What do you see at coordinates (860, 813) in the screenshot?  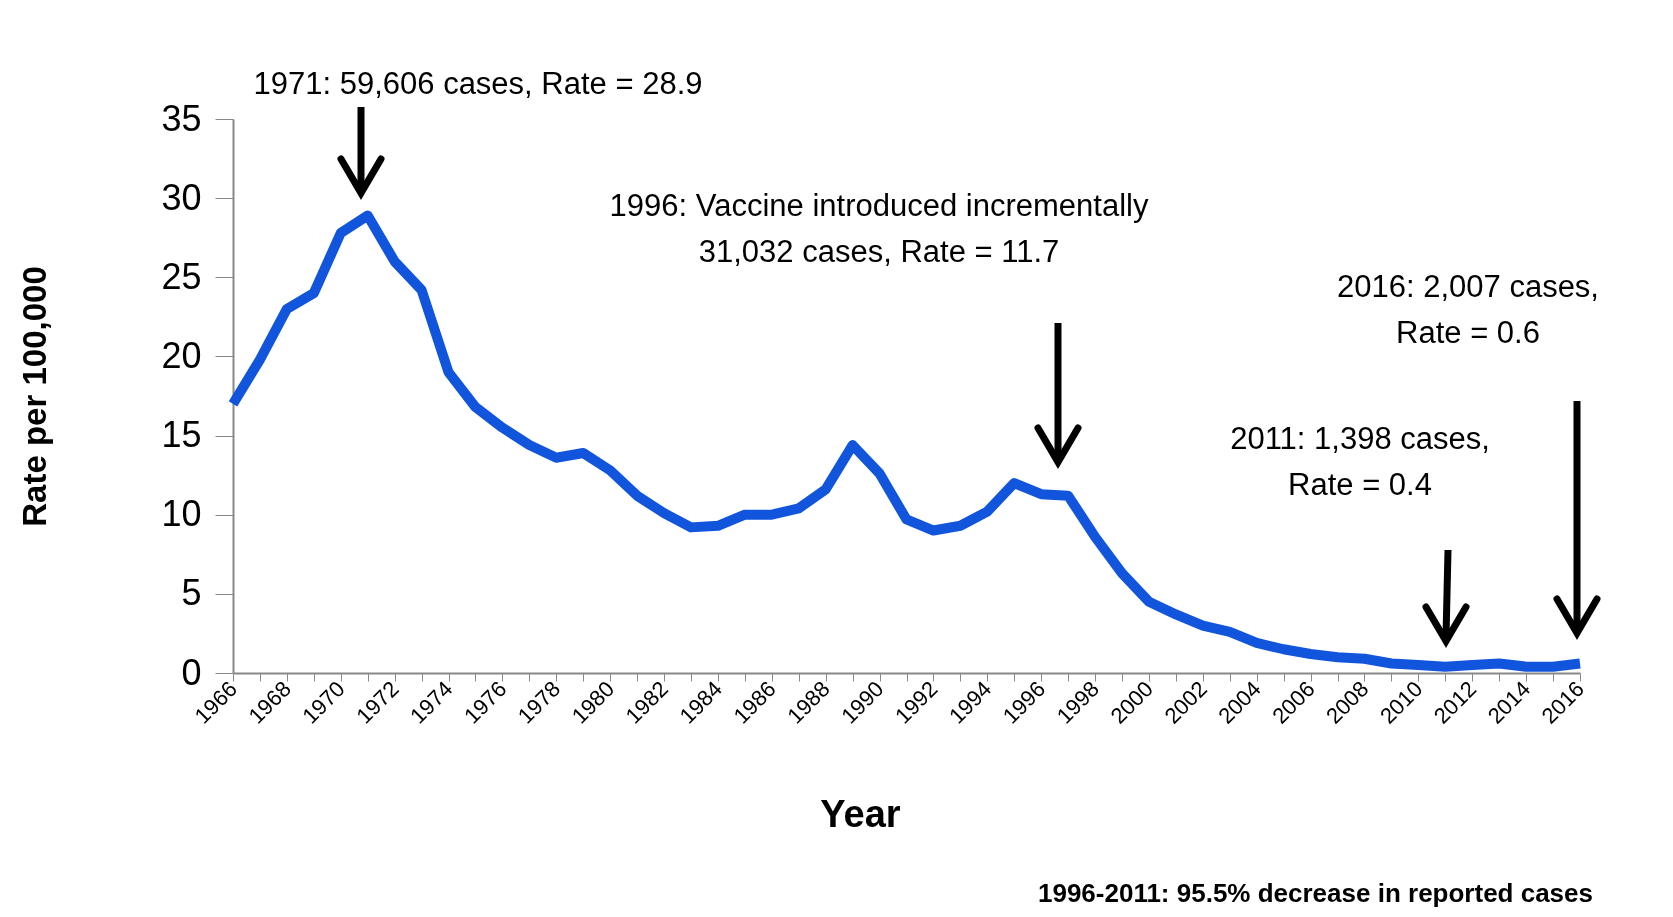 I see `x-axis-title: Year` at bounding box center [860, 813].